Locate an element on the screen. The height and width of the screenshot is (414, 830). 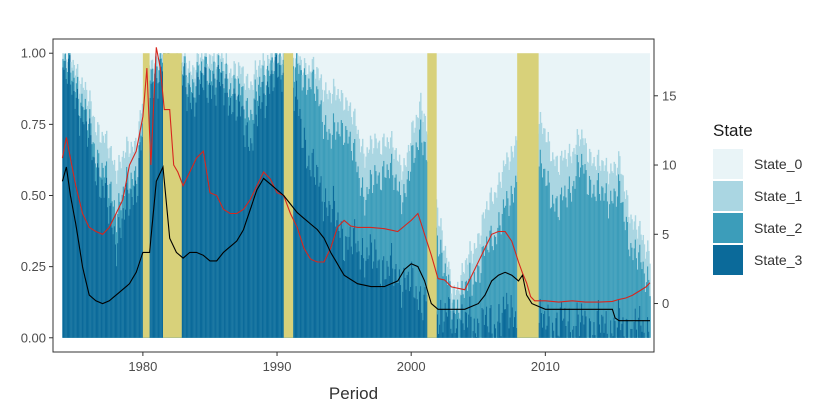
y2-tick-label: 15 is located at coordinates (669, 95).